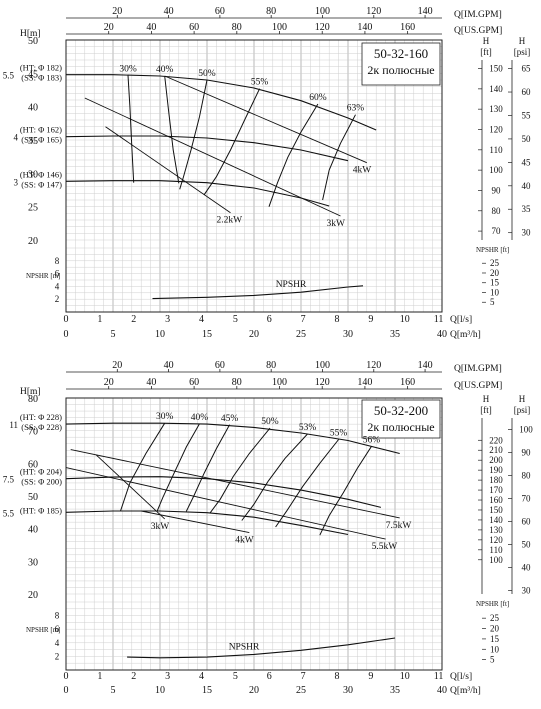 This screenshot has width=541, height=709. Describe the element at coordinates (220, 11) in the screenshot. I see `top-axis-tick: 60` at that location.